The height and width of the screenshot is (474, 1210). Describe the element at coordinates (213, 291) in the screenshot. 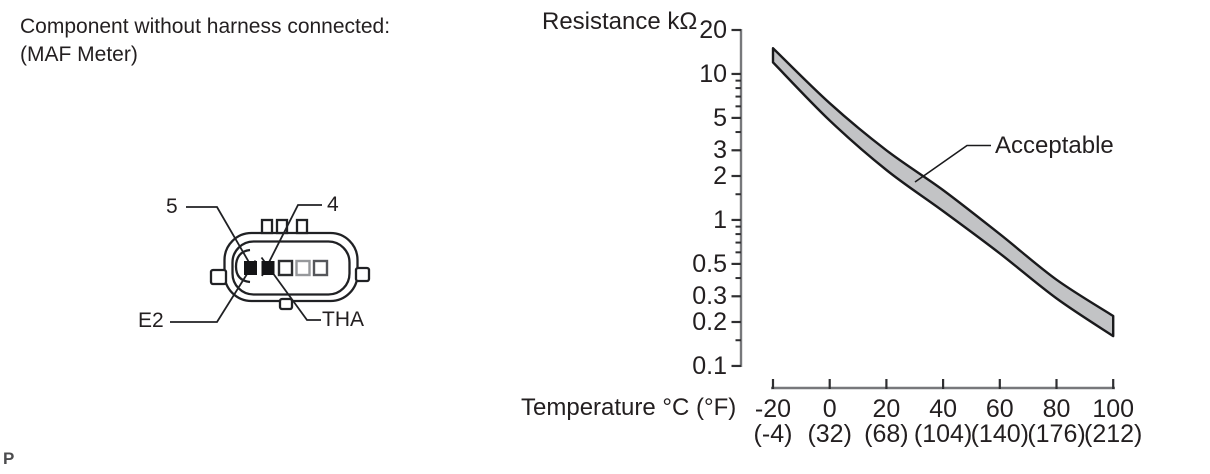

I see `leader-line-e2` at that location.